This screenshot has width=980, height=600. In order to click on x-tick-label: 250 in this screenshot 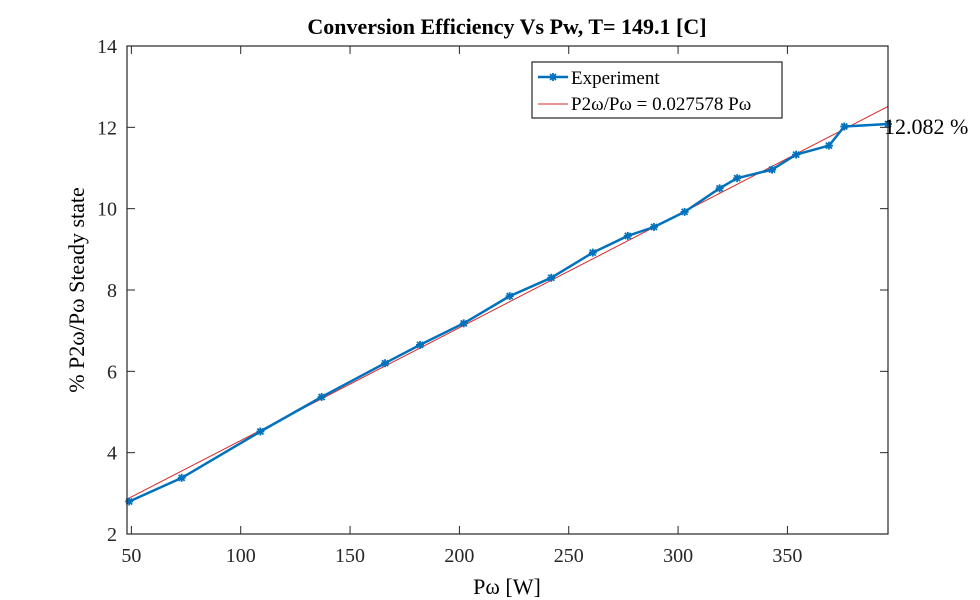, I will do `click(569, 556)`.